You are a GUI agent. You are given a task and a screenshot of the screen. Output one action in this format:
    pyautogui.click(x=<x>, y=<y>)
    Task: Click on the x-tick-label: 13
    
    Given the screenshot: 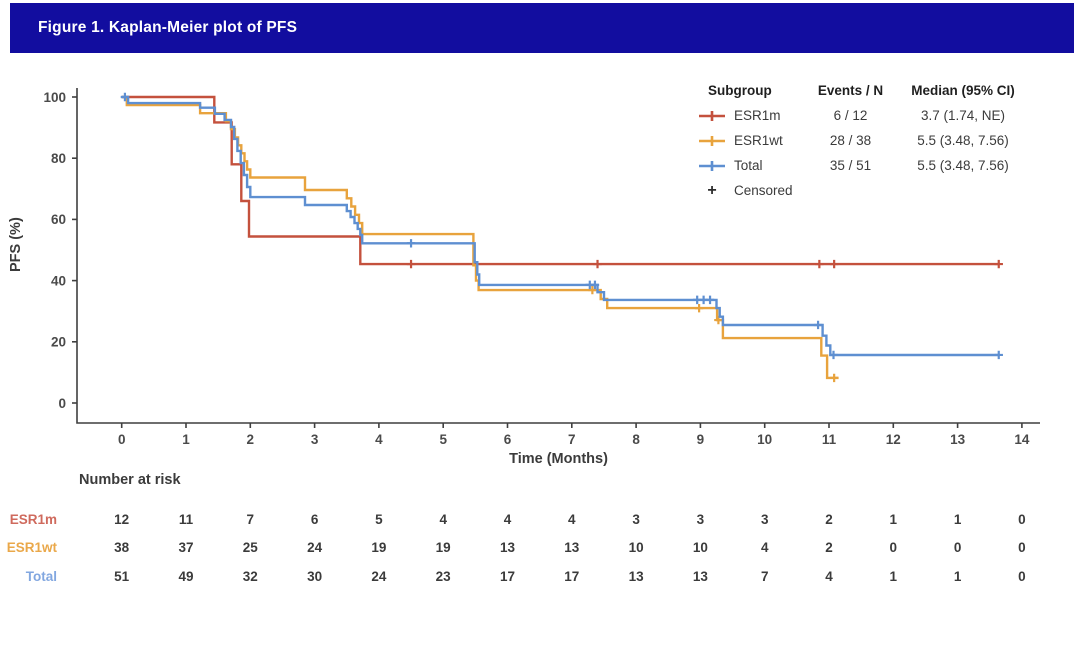 What is the action you would take?
    pyautogui.click(x=958, y=439)
    